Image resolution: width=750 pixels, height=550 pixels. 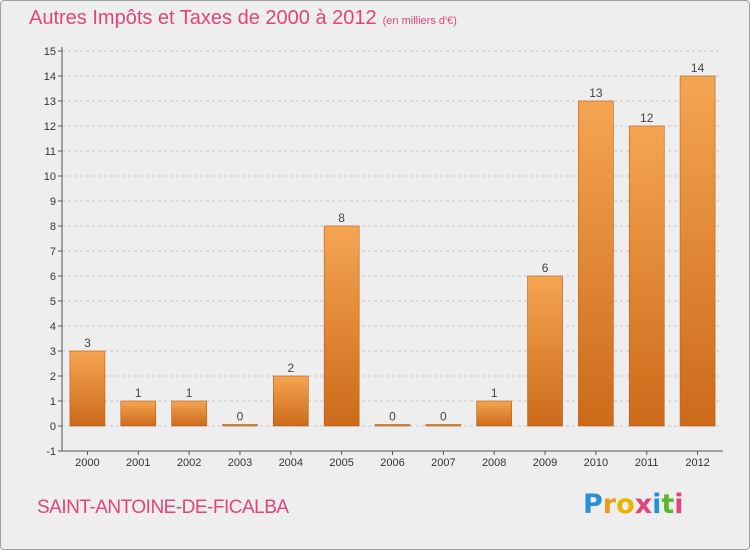 What do you see at coordinates (53, 377) in the screenshot?
I see `y-tick-label: 2` at bounding box center [53, 377].